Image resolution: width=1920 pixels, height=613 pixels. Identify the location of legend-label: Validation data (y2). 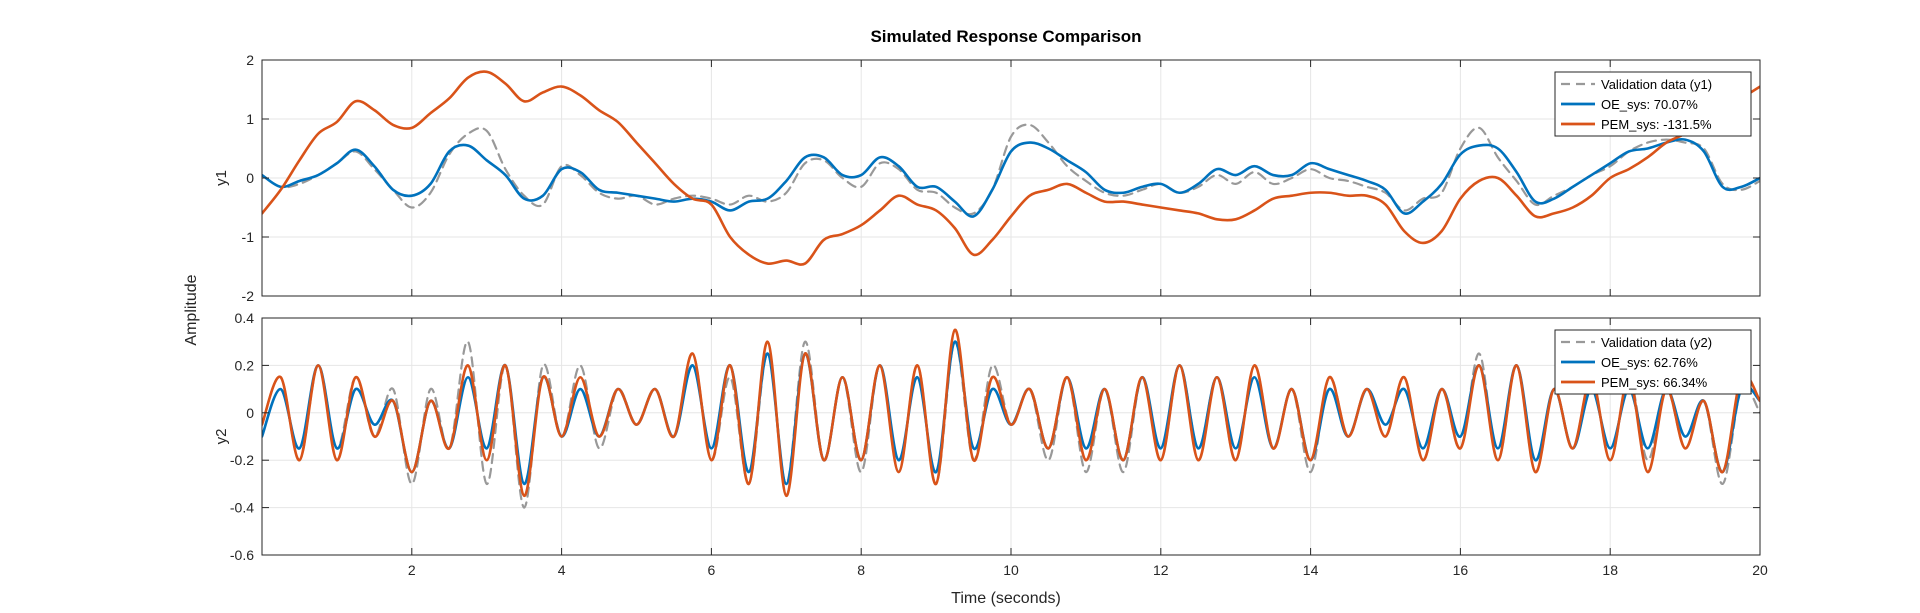
(1656, 342).